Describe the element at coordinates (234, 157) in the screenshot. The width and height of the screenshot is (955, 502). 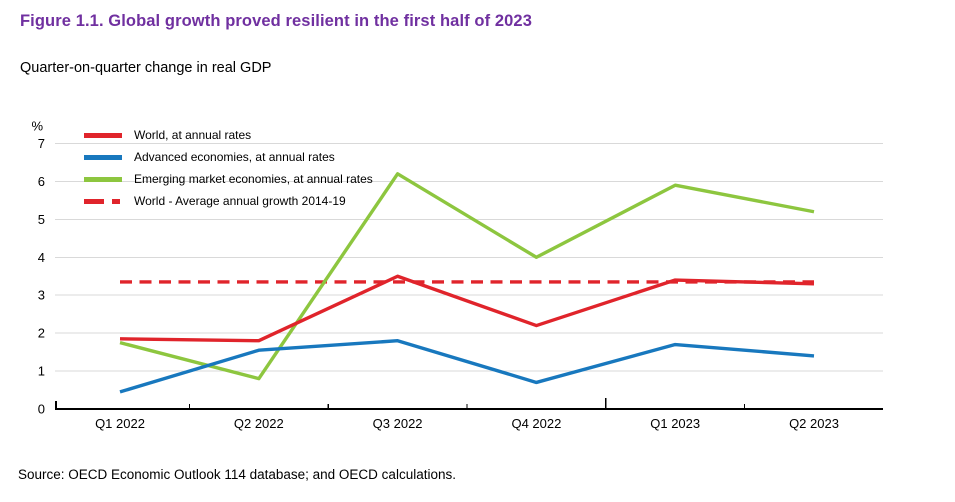
I see `legend-label-advanced: Advanced economies, at annual rates` at that location.